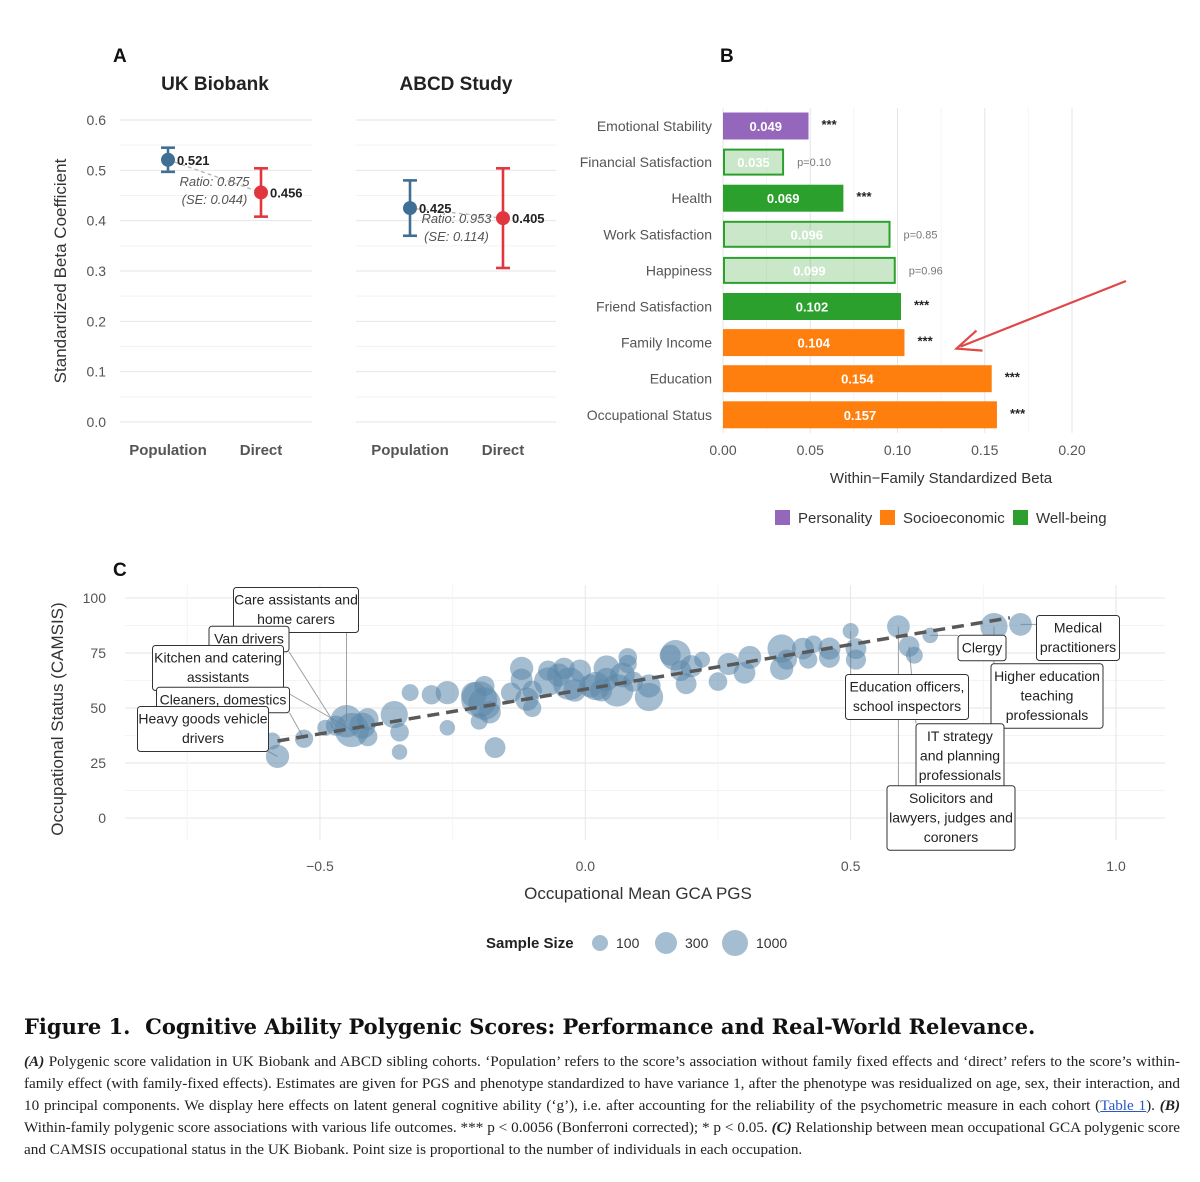 This screenshot has height=1182, width=1200. I want to click on panel-b-p-value-label: p=0.10, so click(814, 163).